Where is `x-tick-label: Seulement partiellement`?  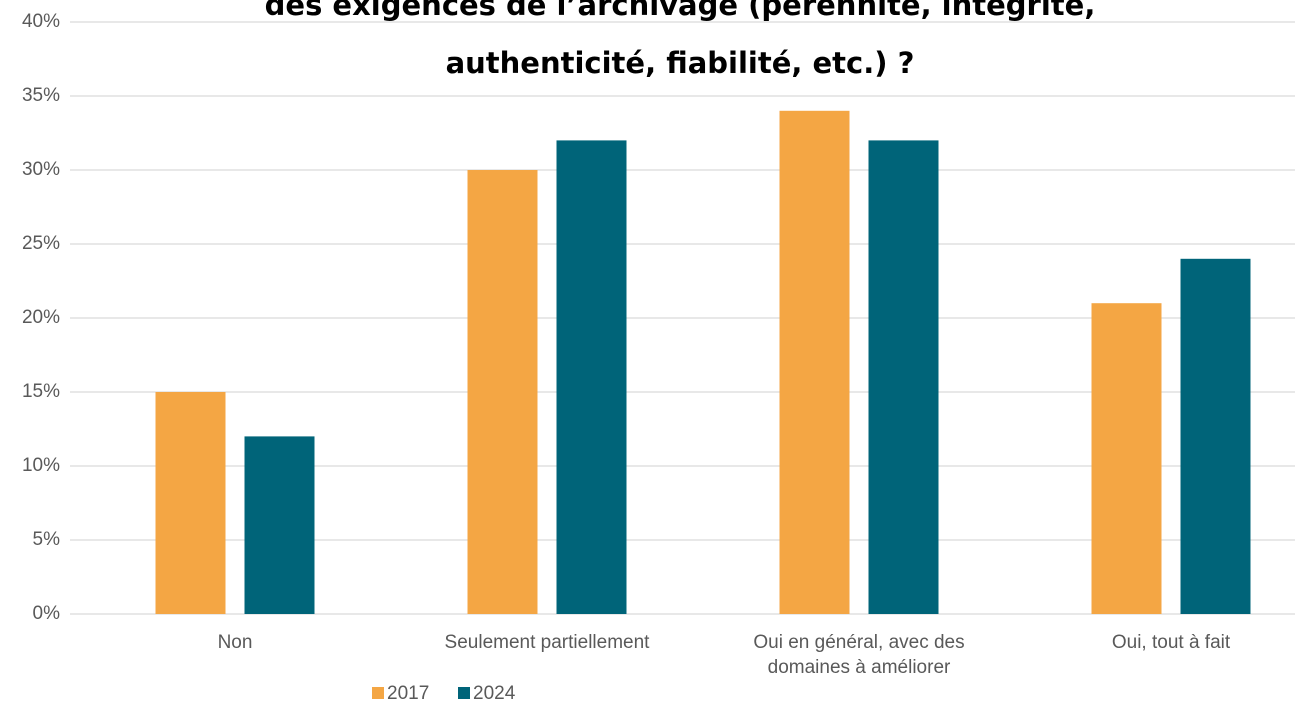 x-tick-label: Seulement partiellement is located at coordinates (547, 642).